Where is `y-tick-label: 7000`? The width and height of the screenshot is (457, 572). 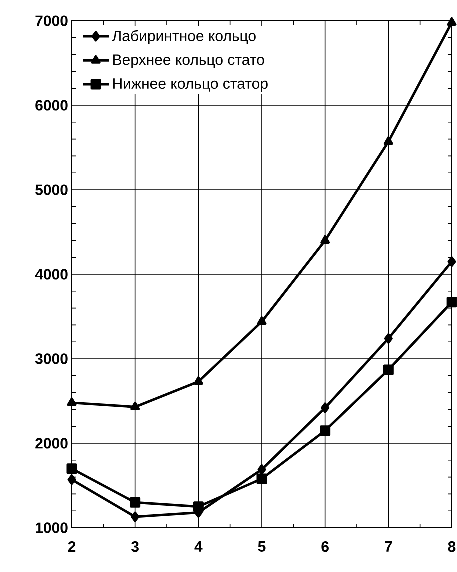
y-tick-label: 7000 is located at coordinates (52, 21).